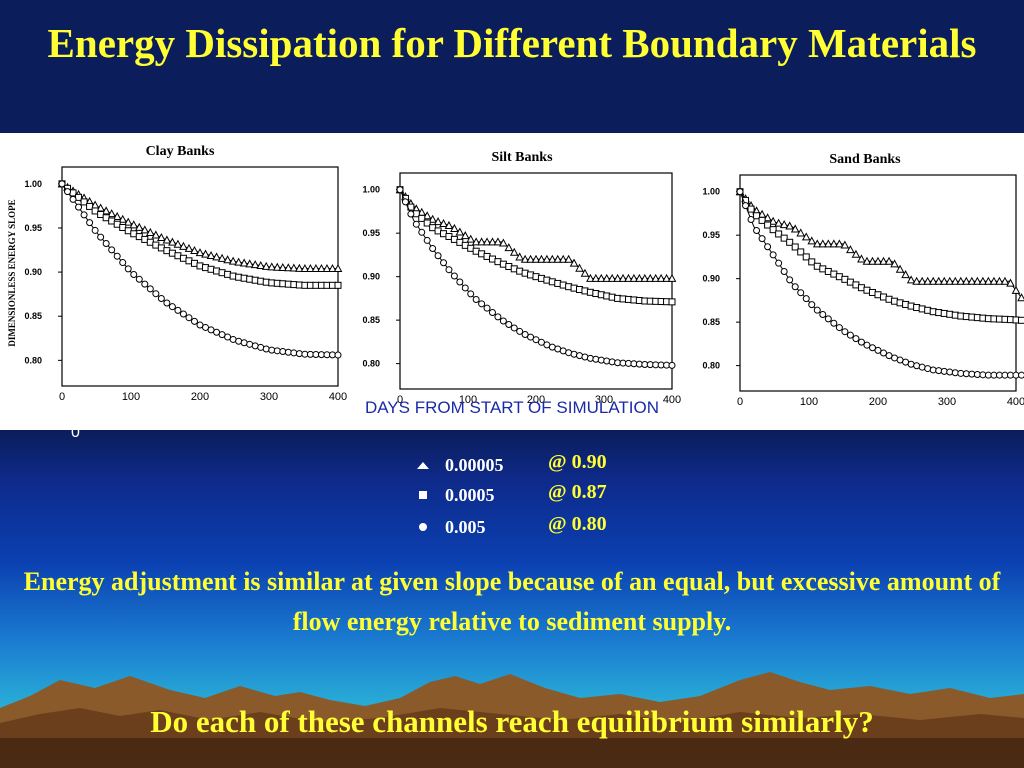  Describe the element at coordinates (12, 272) in the screenshot. I see `y-axis-label: DIMENSIONLESS ENERGY SLOPE` at that location.